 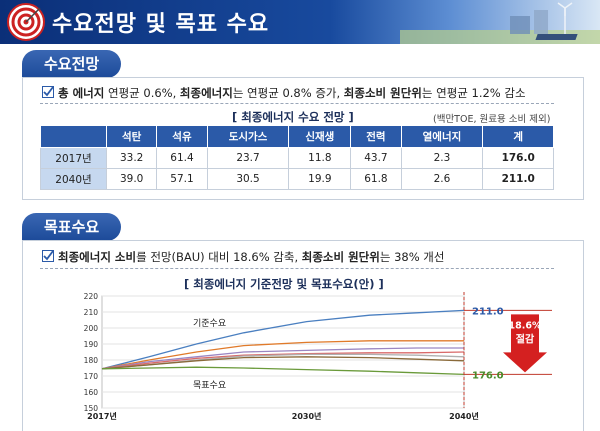 I want to click on x-tick-label: 2030년, so click(x=307, y=416).